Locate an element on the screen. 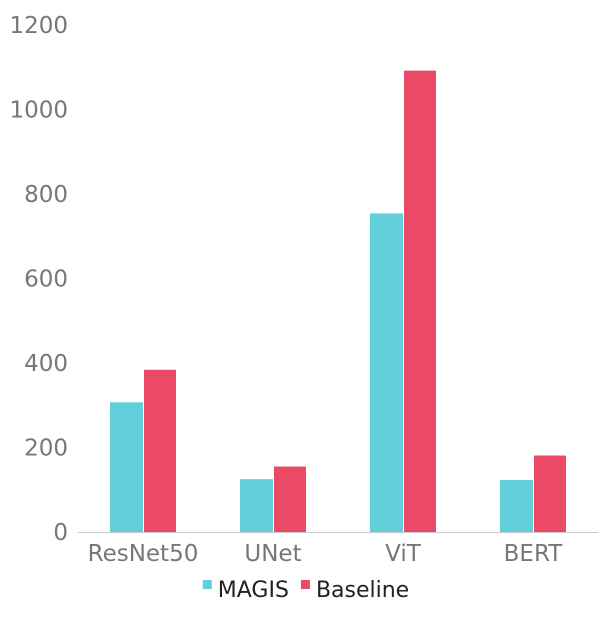  legend-label: Baseline is located at coordinates (362, 590).